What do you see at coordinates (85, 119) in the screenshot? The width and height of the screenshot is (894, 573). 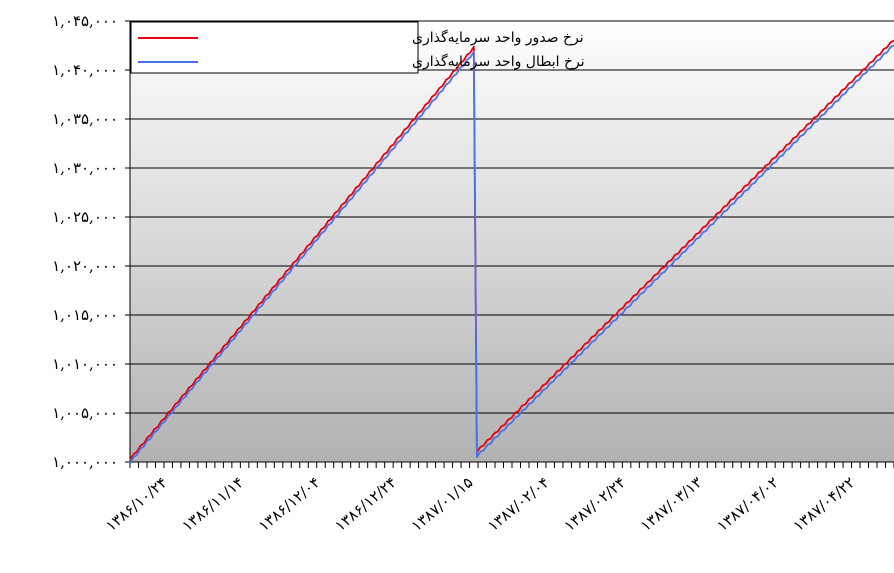 I see `y-tick-label: ۱,۰۳۵,۰۰۰` at bounding box center [85, 119].